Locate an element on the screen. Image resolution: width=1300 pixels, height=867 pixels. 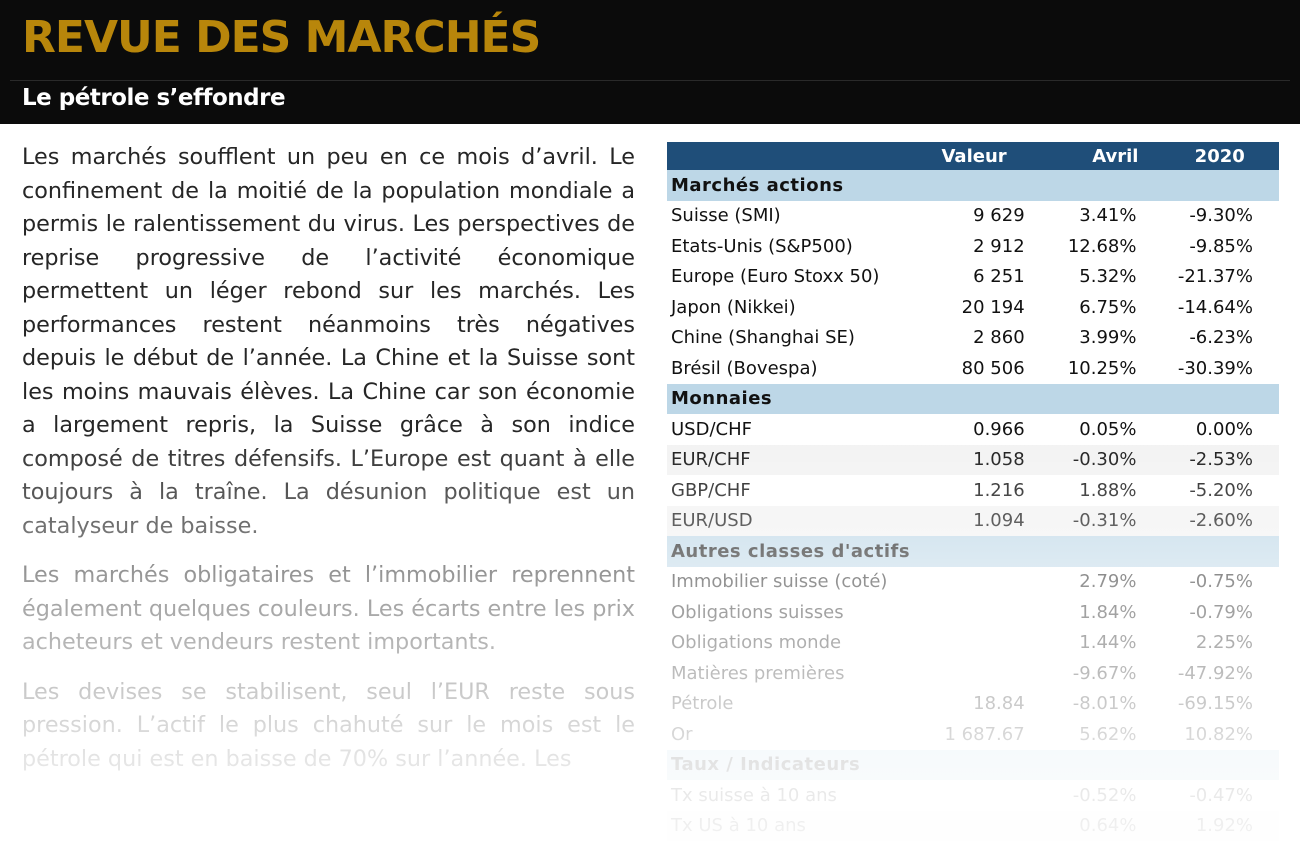
row-label: EUR/CHF is located at coordinates (797, 459).